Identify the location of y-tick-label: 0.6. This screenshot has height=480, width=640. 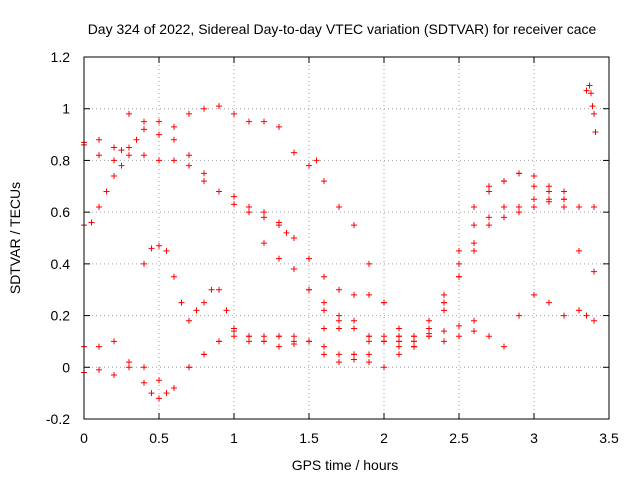
(61, 212).